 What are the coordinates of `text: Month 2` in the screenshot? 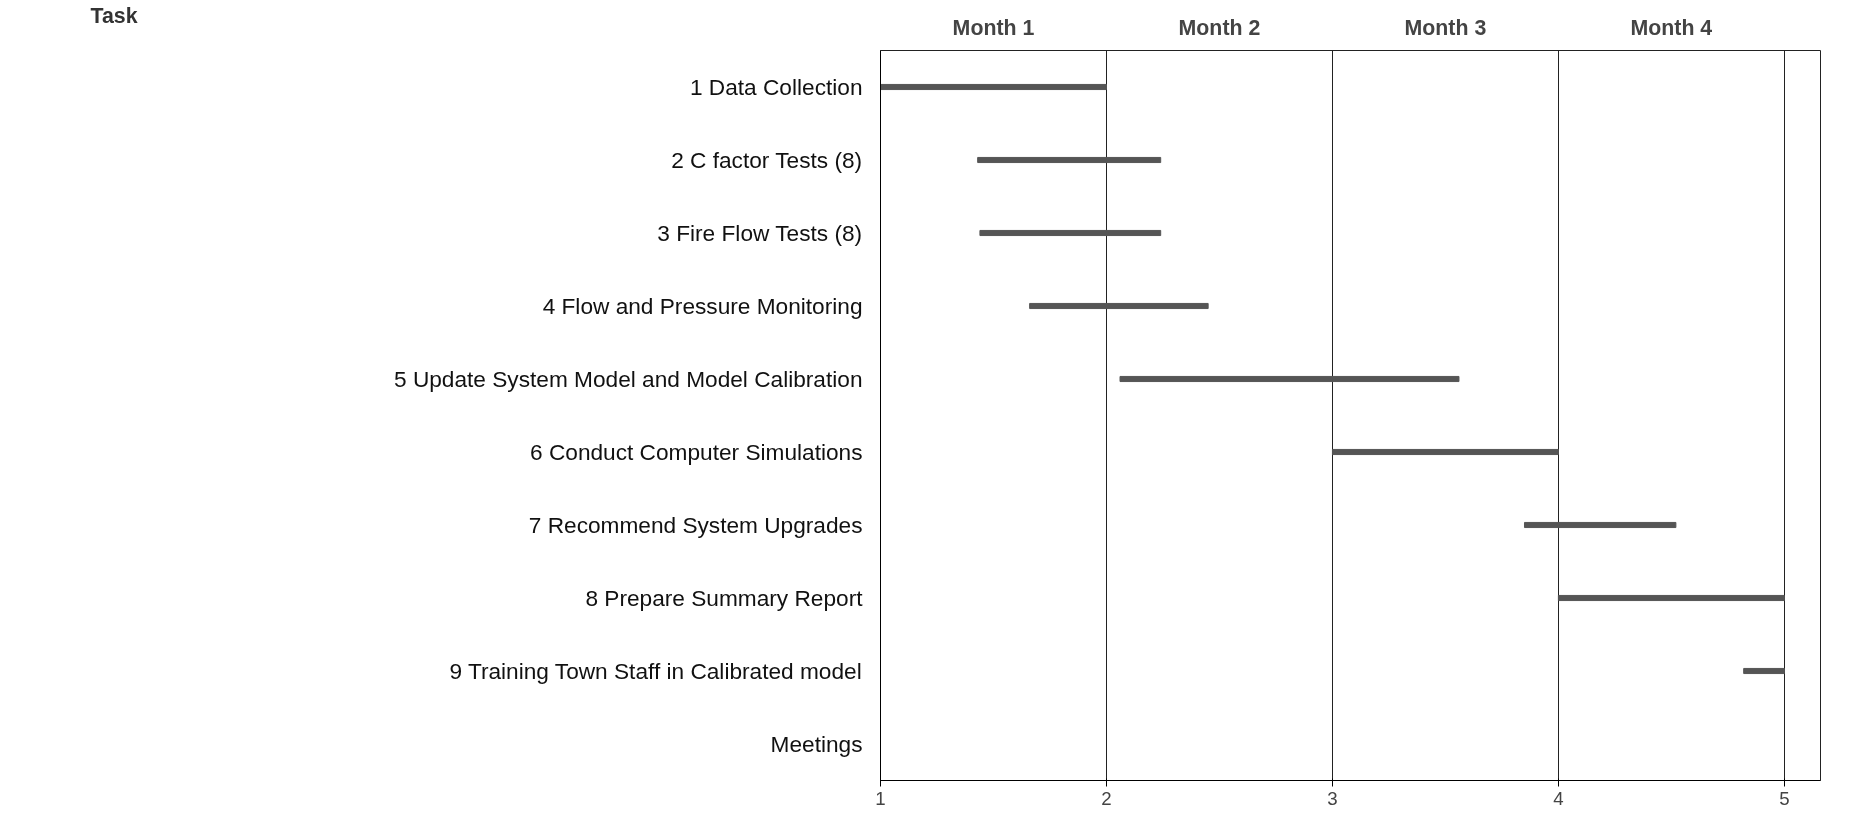 It's located at (1219, 27).